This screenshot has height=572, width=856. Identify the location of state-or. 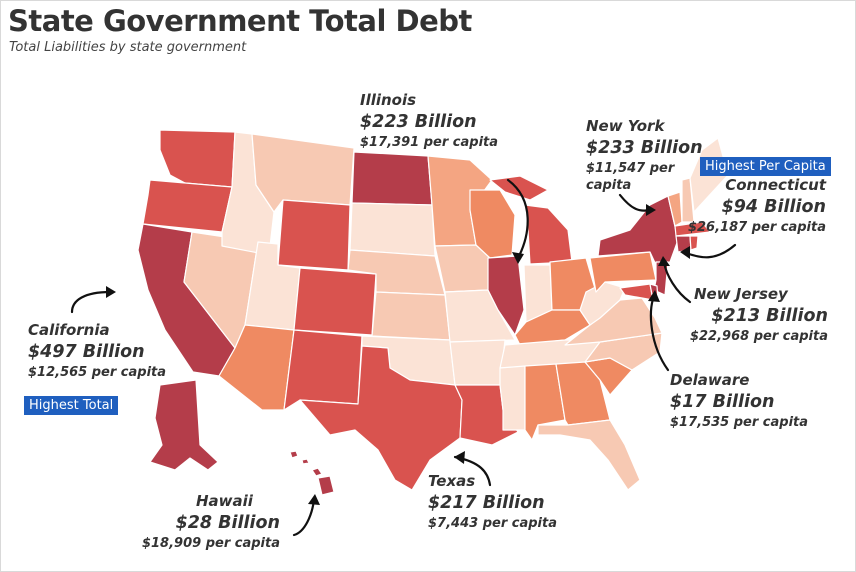
(187, 206).